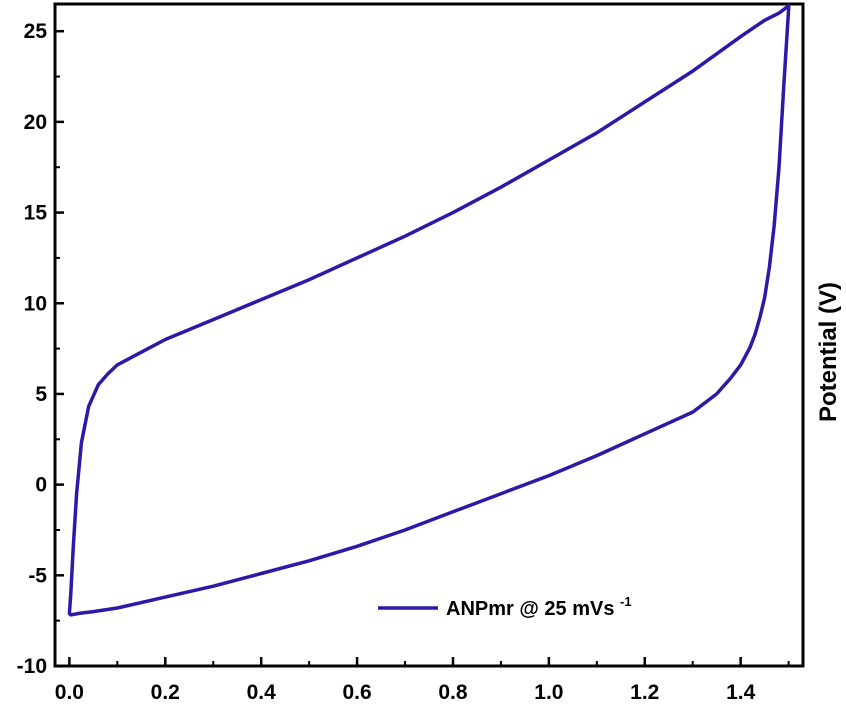 The width and height of the screenshot is (846, 719). What do you see at coordinates (422, 680) in the screenshot?
I see `x-axis: 0.0 0.2 0.4 0.6 0.8 1.0 1.2 1.4` at bounding box center [422, 680].